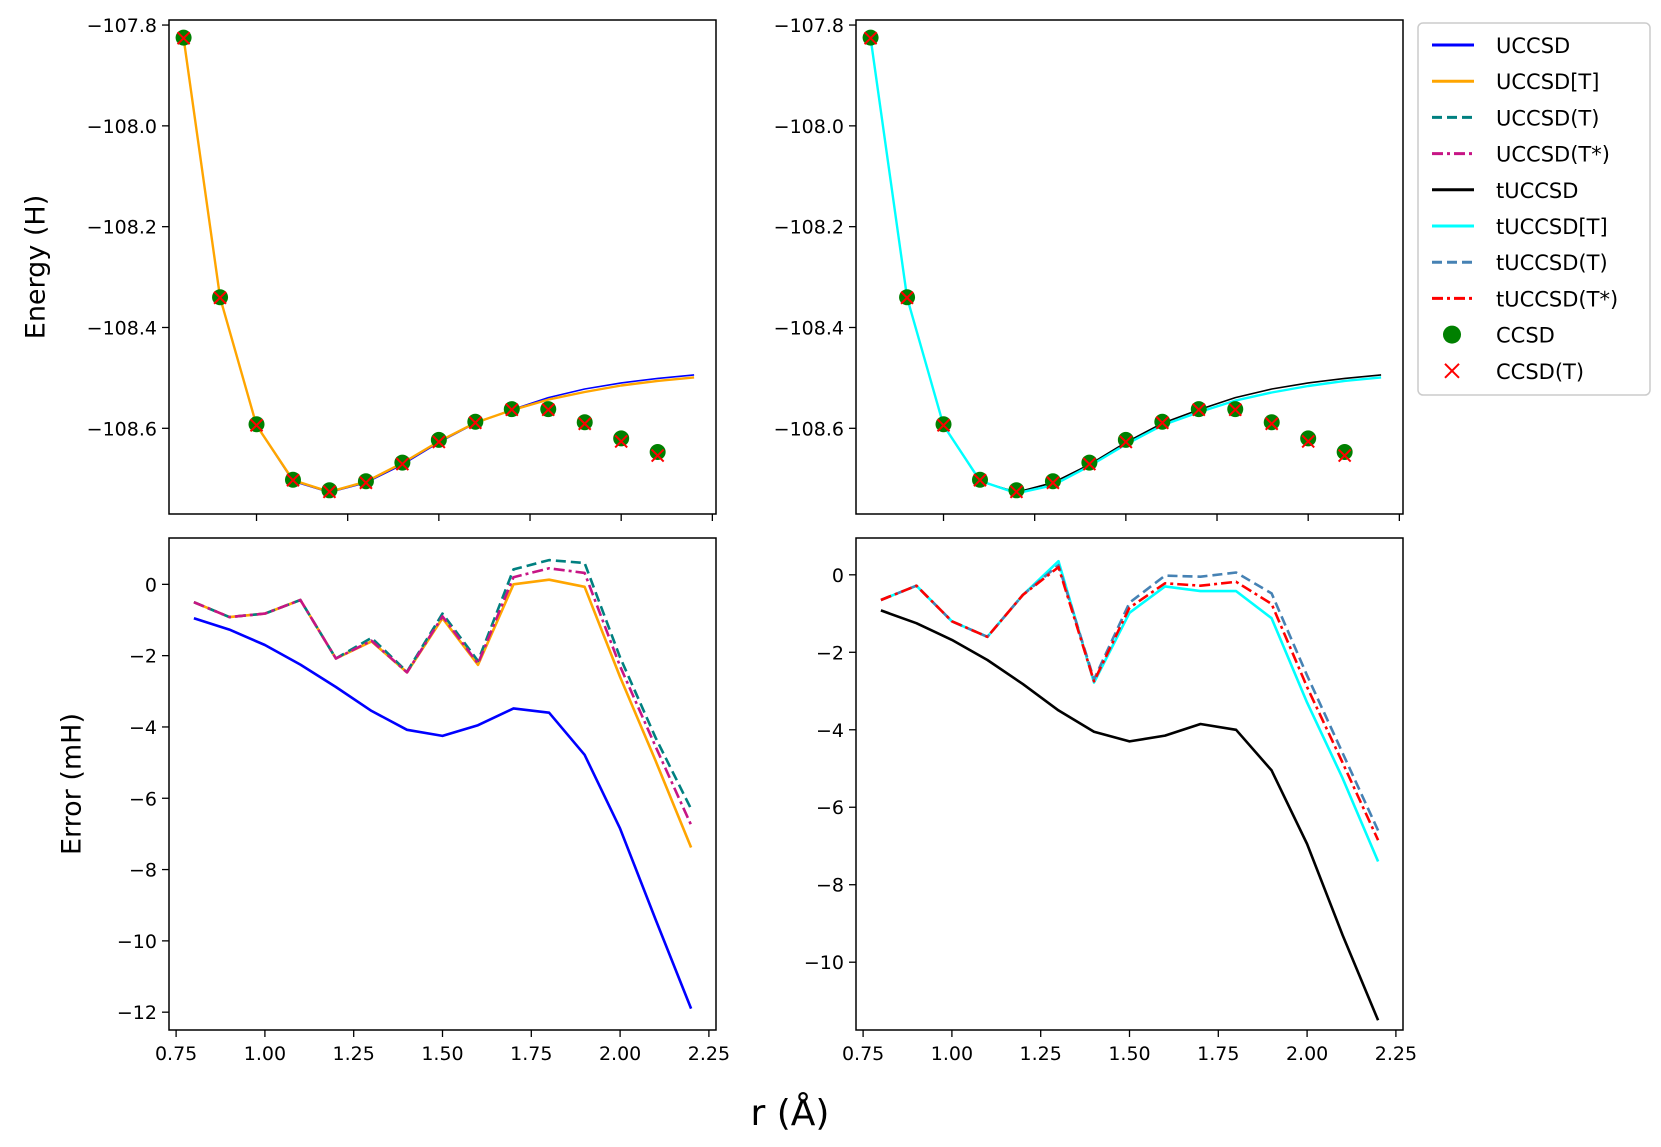 The height and width of the screenshot is (1147, 1661). I want to click on legend-item: tUCCSD(T), so click(1520, 263).